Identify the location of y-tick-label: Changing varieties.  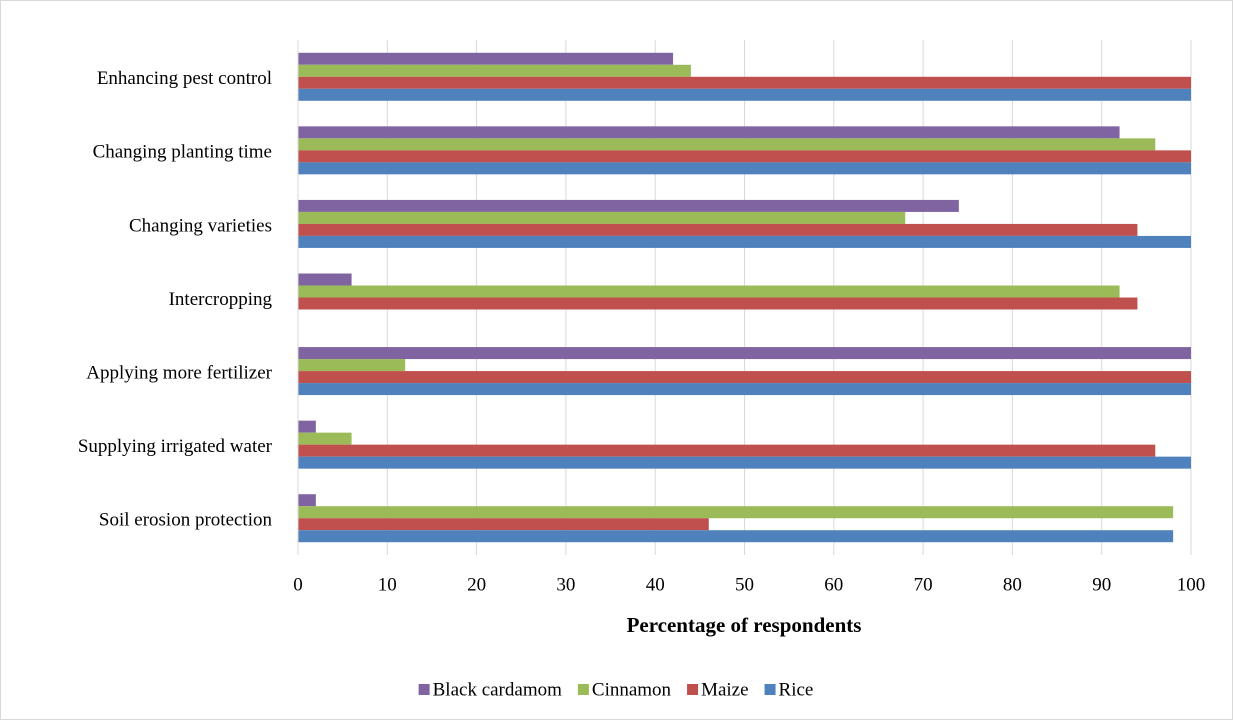
(200, 225).